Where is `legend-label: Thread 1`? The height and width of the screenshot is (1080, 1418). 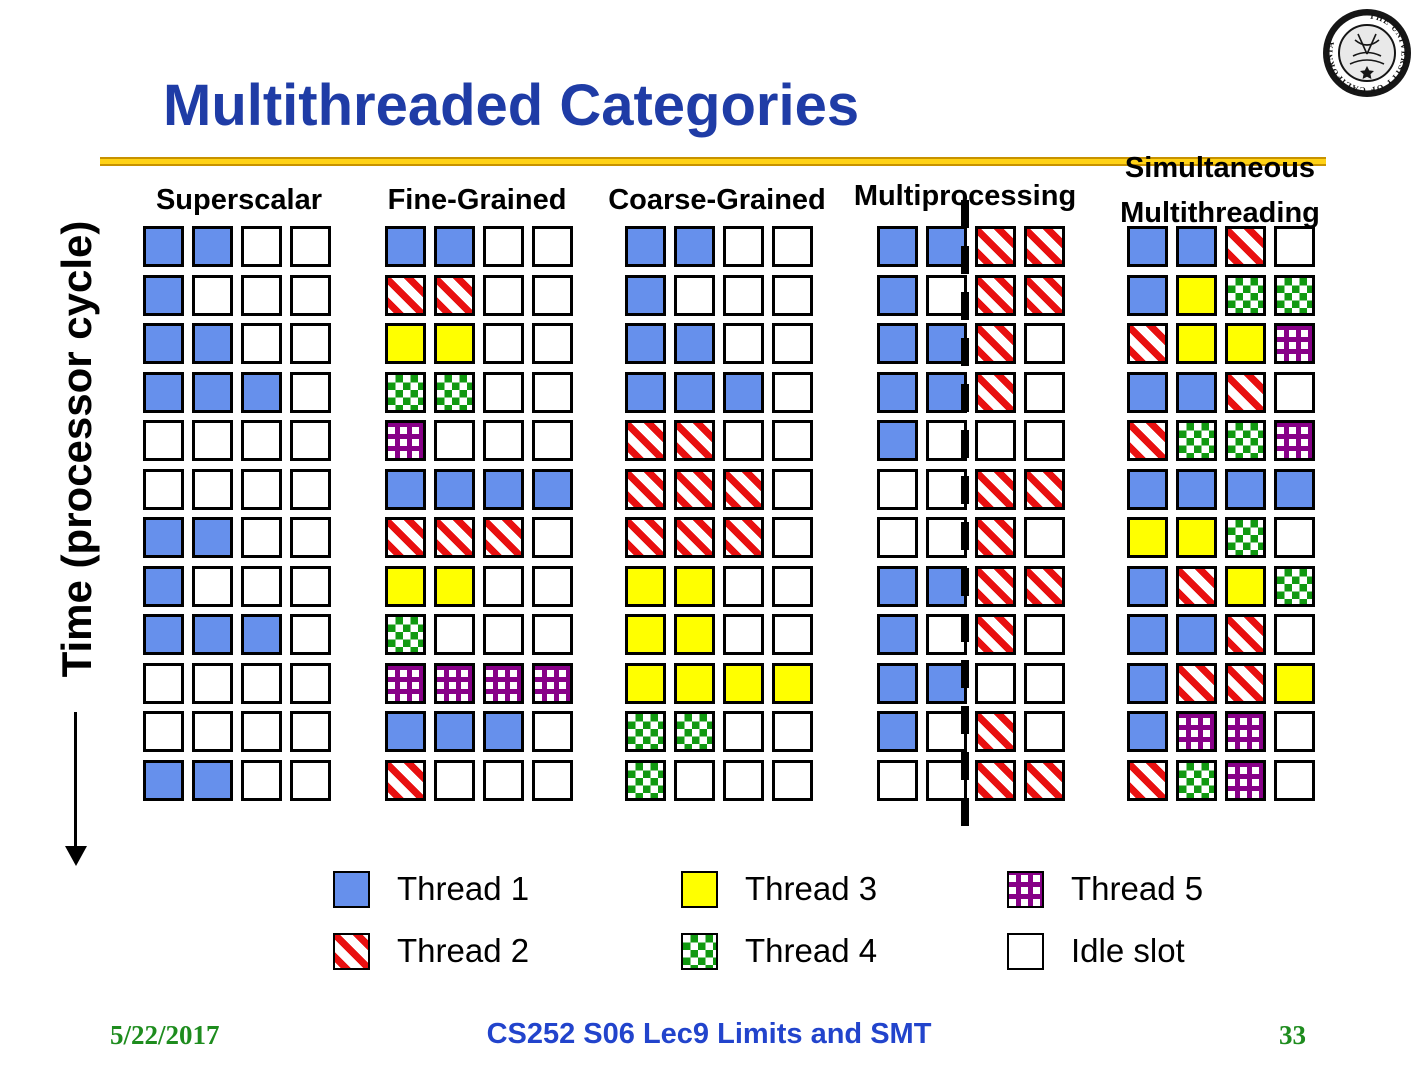 legend-label: Thread 1 is located at coordinates (463, 888).